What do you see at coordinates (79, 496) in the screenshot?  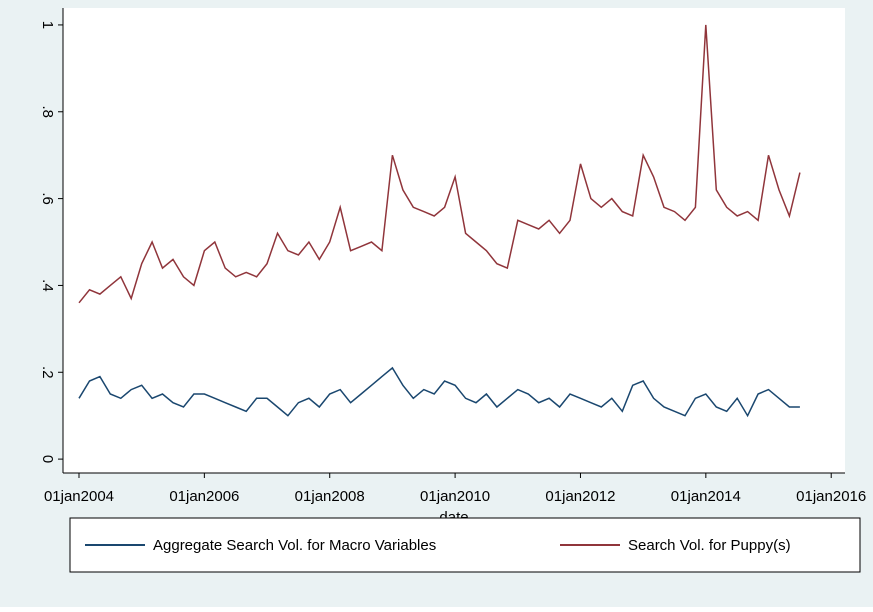 I see `x-tick-label: 01jan2004` at bounding box center [79, 496].